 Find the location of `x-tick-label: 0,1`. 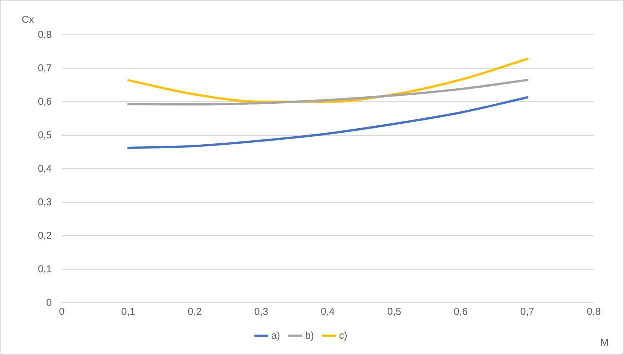

x-tick-label: 0,1 is located at coordinates (129, 312).